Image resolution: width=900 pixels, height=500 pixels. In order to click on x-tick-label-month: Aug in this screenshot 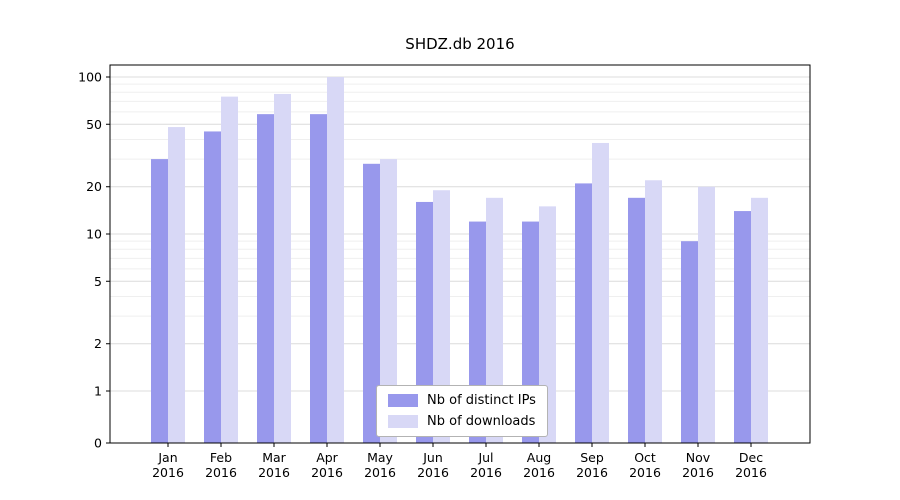, I will do `click(539, 457)`.